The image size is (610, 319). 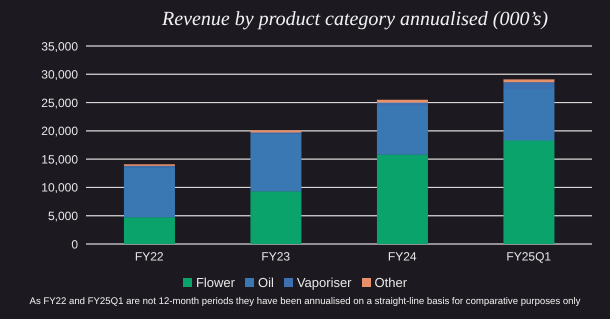 What do you see at coordinates (324, 282) in the screenshot?
I see `legend-label: Vaporiser` at bounding box center [324, 282].